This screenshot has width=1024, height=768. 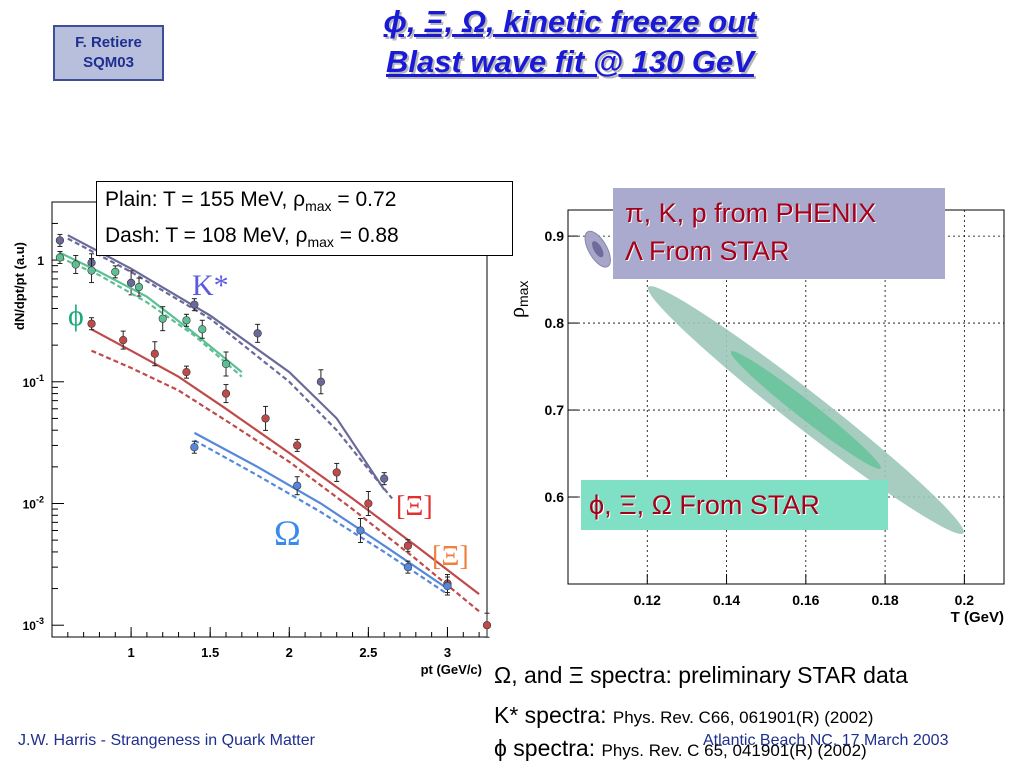 I want to click on x-tick-label: 0.12, so click(x=647, y=600).